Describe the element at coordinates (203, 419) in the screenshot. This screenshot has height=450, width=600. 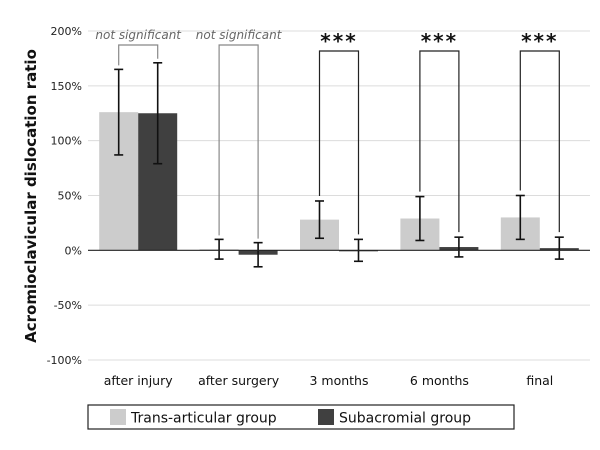
I see `legend-label: Trans-articular group` at that location.